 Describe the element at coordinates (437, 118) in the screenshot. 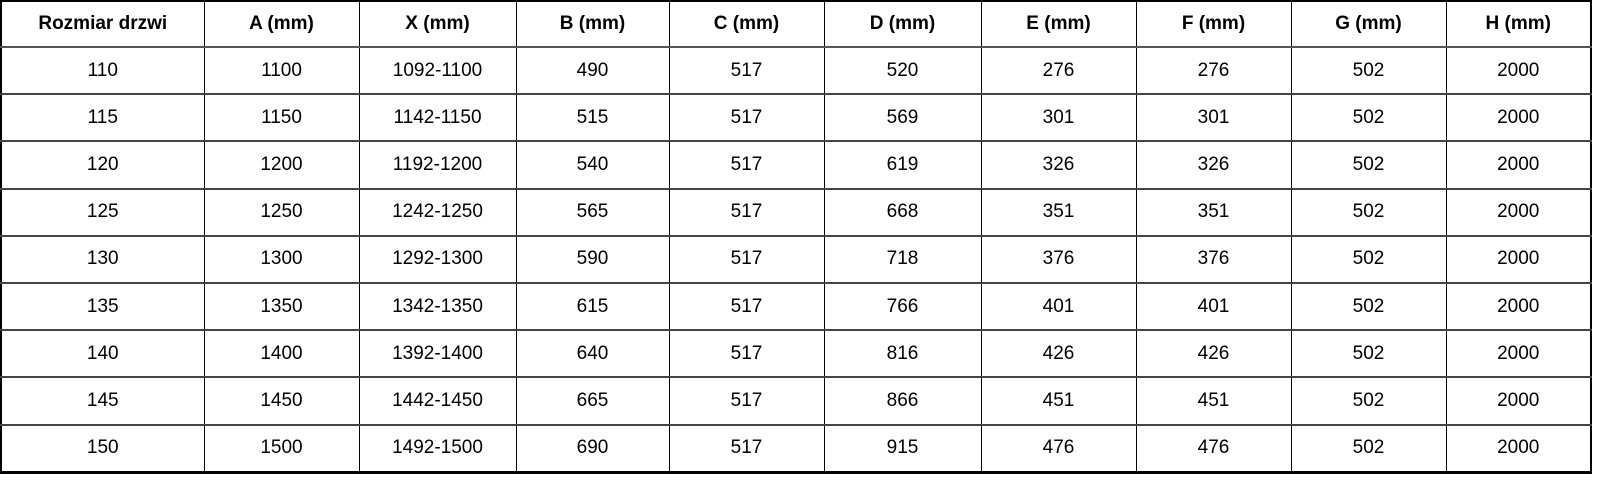

I see `table-cell: 1142-1150` at that location.